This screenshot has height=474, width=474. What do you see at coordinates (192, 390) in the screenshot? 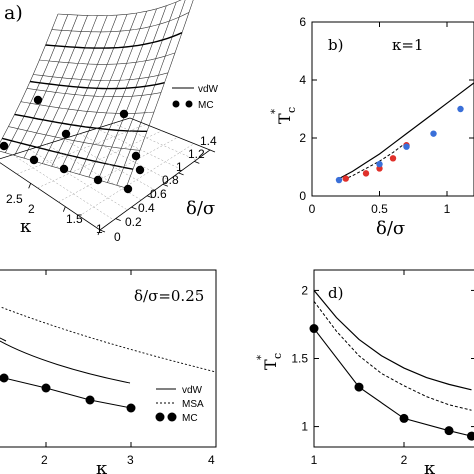
I see `legend-vdw-label: vdW` at bounding box center [192, 390].